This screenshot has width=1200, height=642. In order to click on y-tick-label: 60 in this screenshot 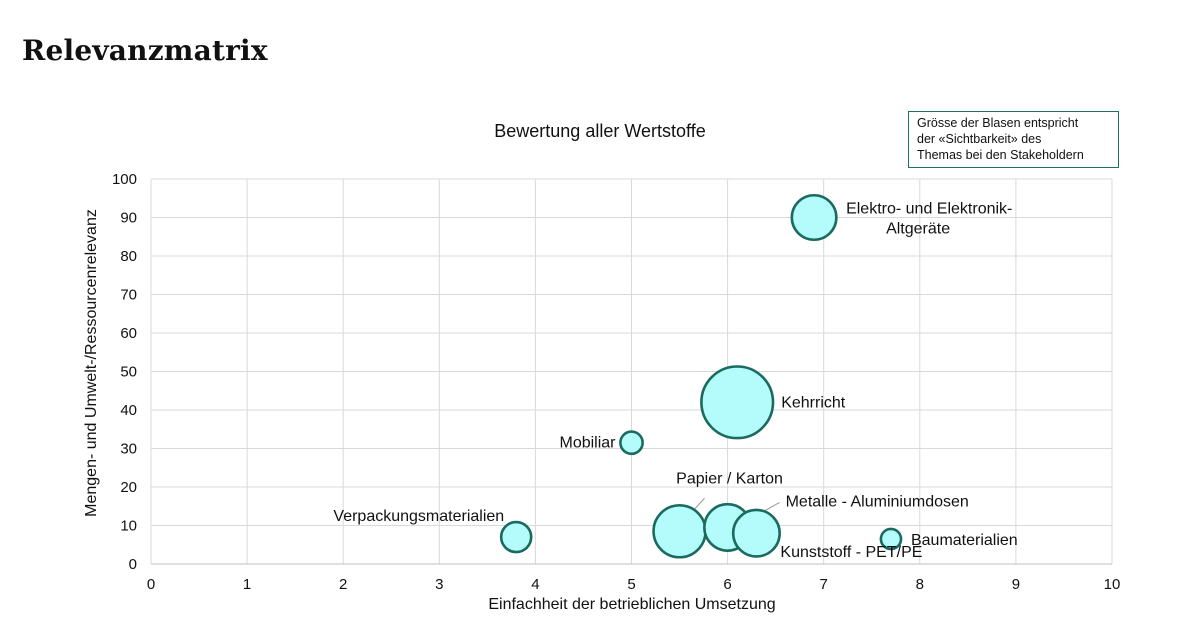, I will do `click(128, 333)`.